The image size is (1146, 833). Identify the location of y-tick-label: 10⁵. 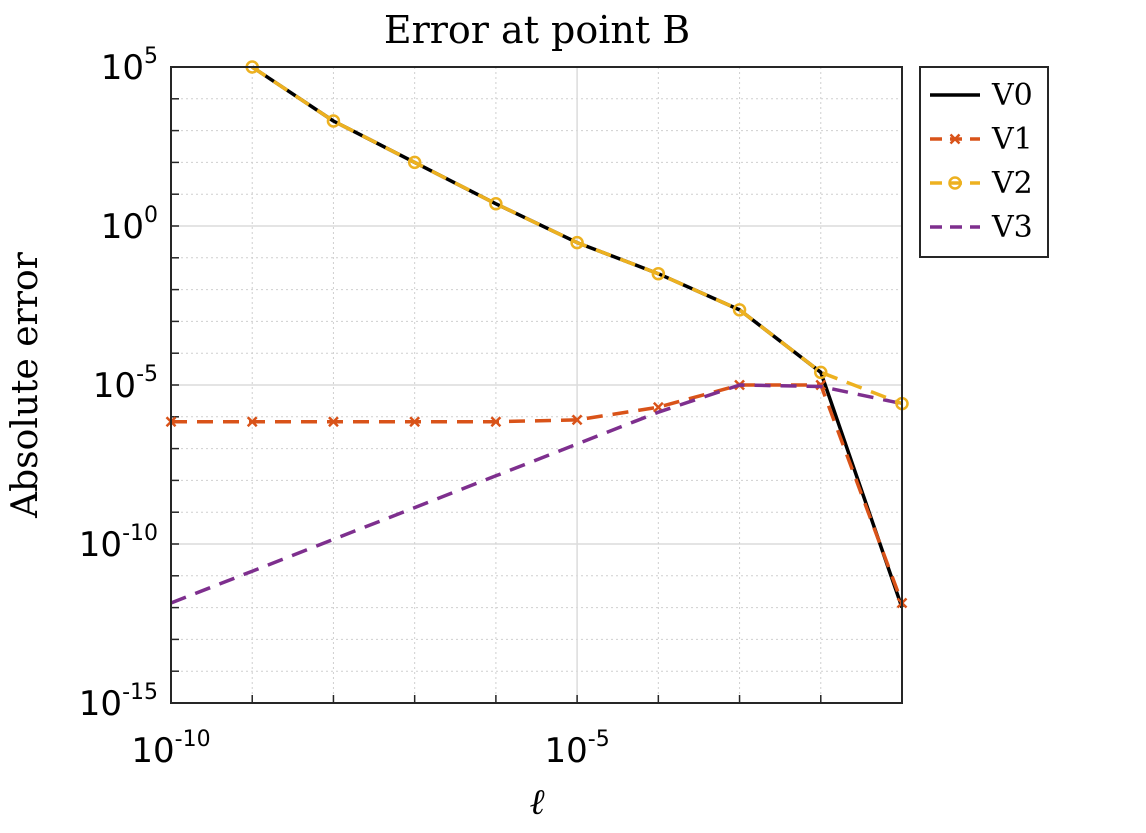
(129, 66).